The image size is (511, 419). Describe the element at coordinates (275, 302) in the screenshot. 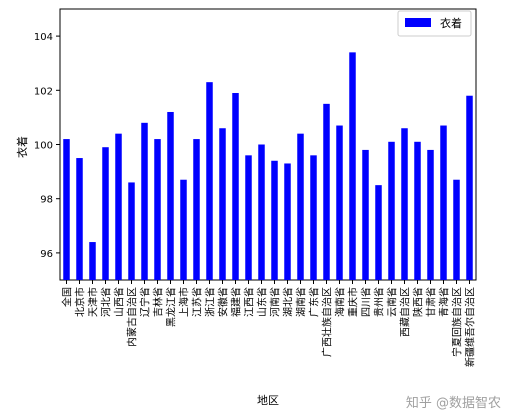

I see `x-tick-label: 河南省` at that location.